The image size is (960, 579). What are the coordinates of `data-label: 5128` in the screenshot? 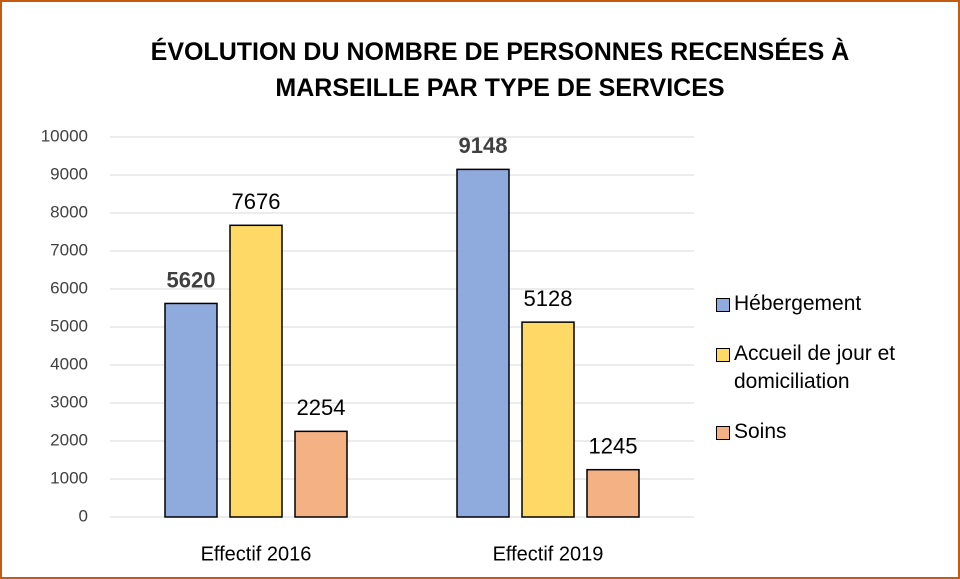 It's located at (548, 298).